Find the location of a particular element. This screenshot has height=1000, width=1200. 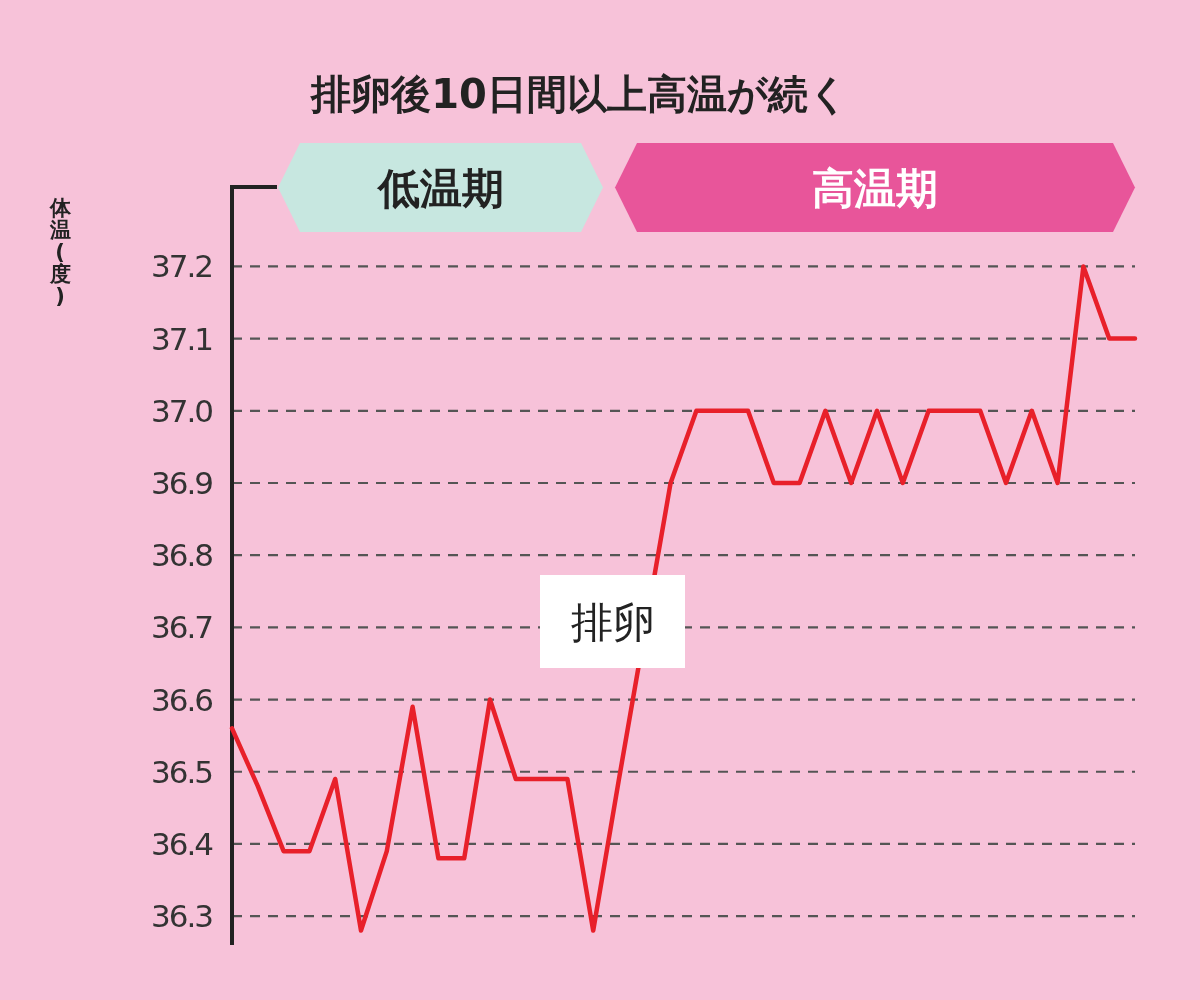

y-tick-label: 36.6 is located at coordinates (181, 699).